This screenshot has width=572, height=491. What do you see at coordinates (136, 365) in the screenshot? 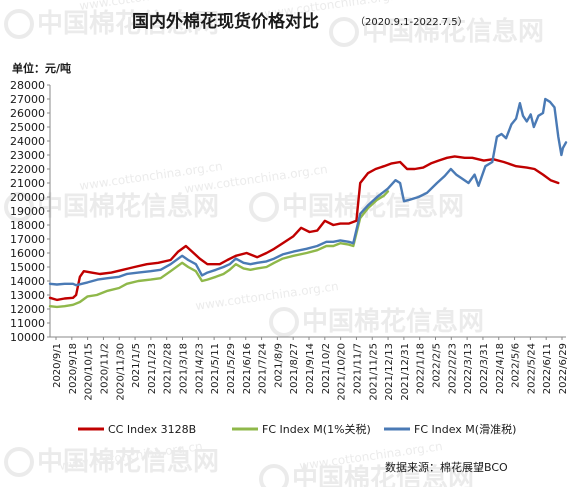
I see `x-tick-label: 2021/1/5` at bounding box center [136, 365].